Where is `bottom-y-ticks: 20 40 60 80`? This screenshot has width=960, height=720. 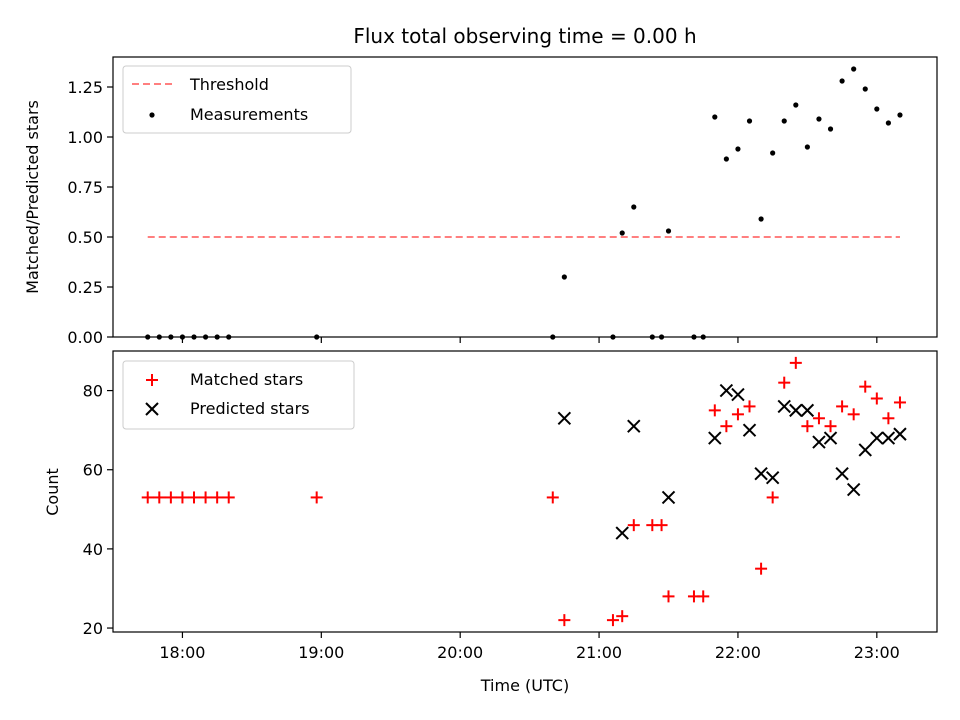 bottom-y-ticks: 20 40 60 80 is located at coordinates (98, 510).